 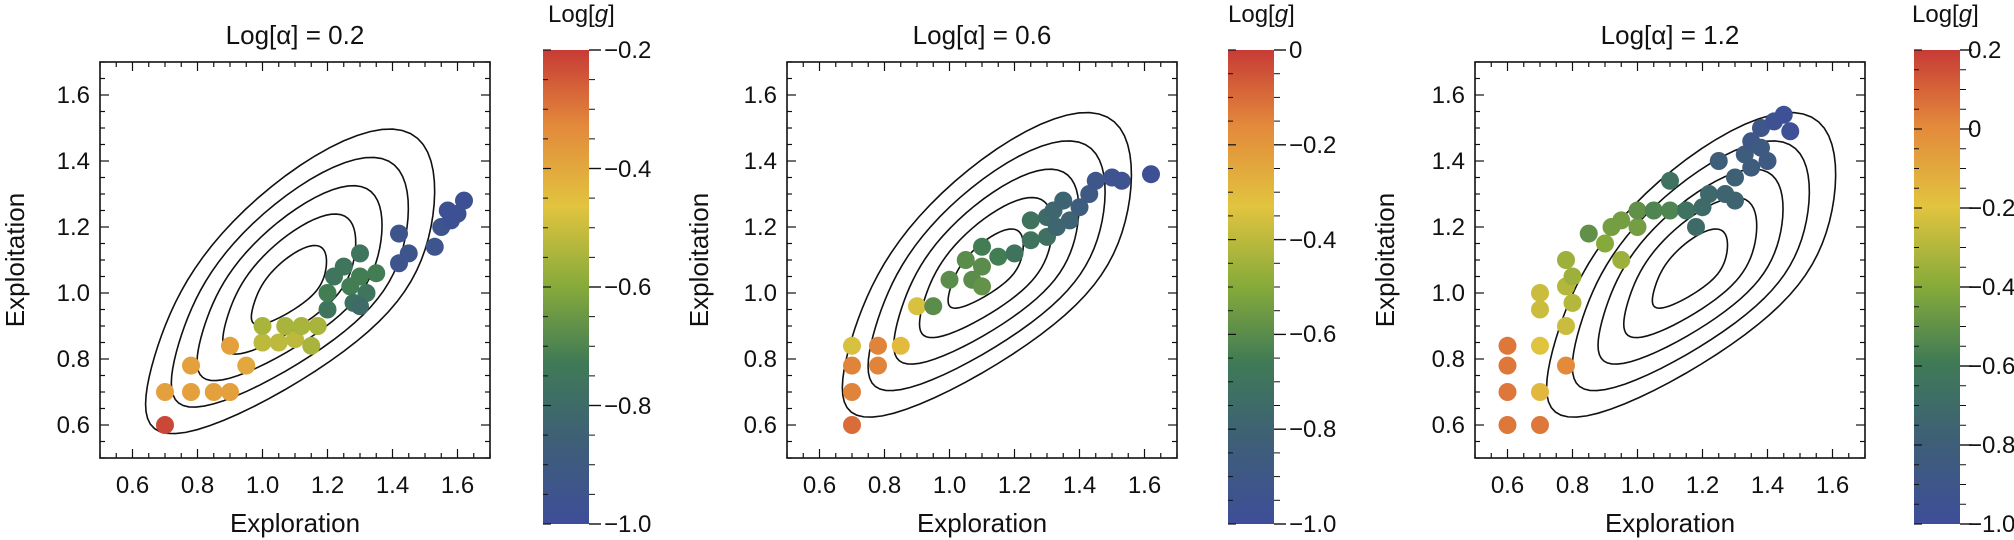 I want to click on y-tick-label: 1.2, so click(x=1448, y=227).